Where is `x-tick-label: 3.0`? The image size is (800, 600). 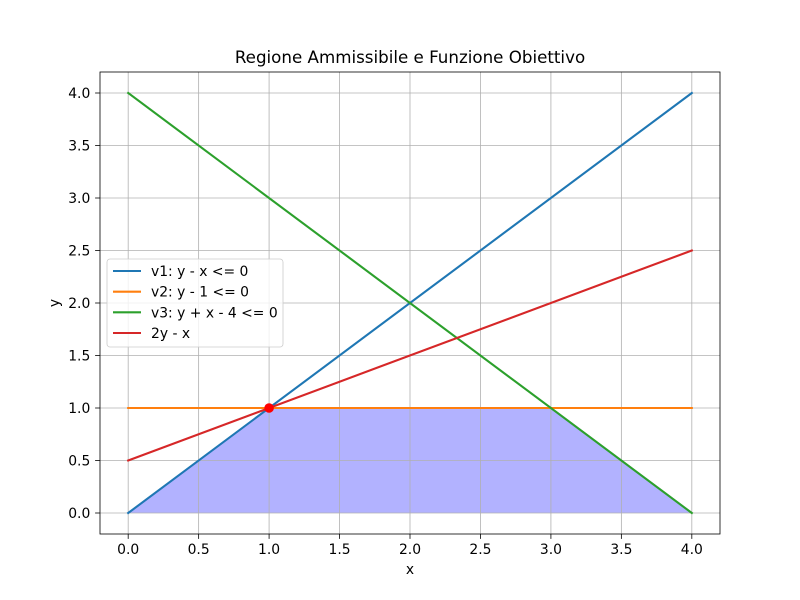
x-tick-label: 3.0 is located at coordinates (551, 550).